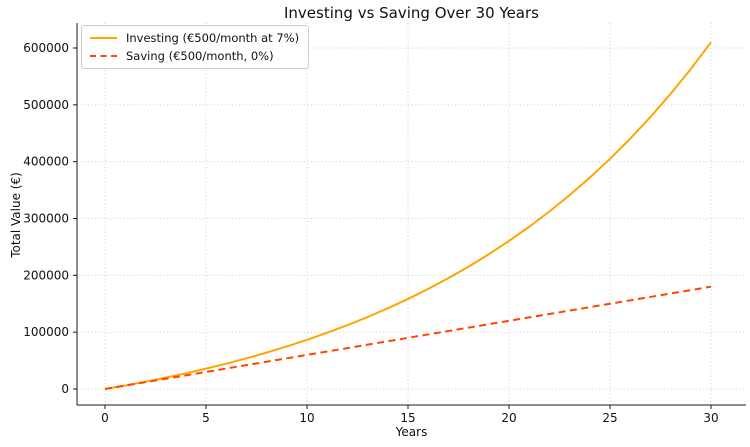  What do you see at coordinates (411, 13) in the screenshot?
I see `chart-title: Investing vs Saving Over 30 Years` at bounding box center [411, 13].